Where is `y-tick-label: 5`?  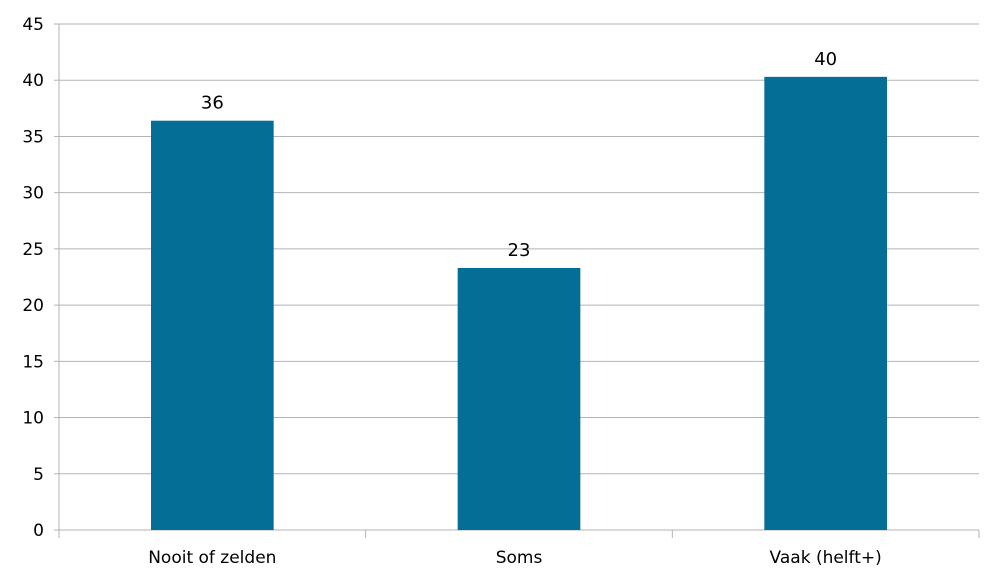 y-tick-label: 5 is located at coordinates (38, 475).